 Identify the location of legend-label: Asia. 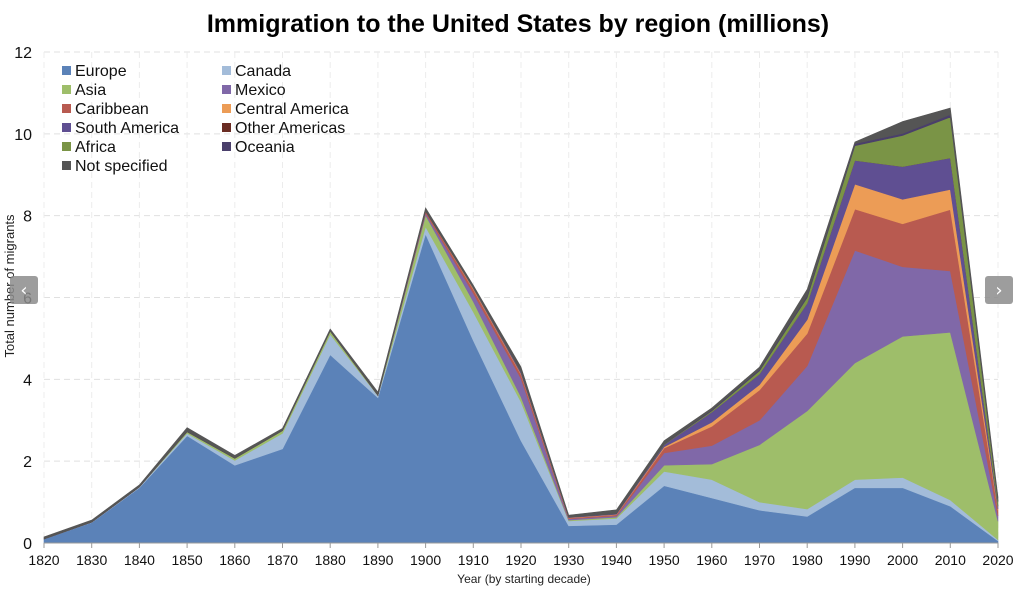
(90, 90).